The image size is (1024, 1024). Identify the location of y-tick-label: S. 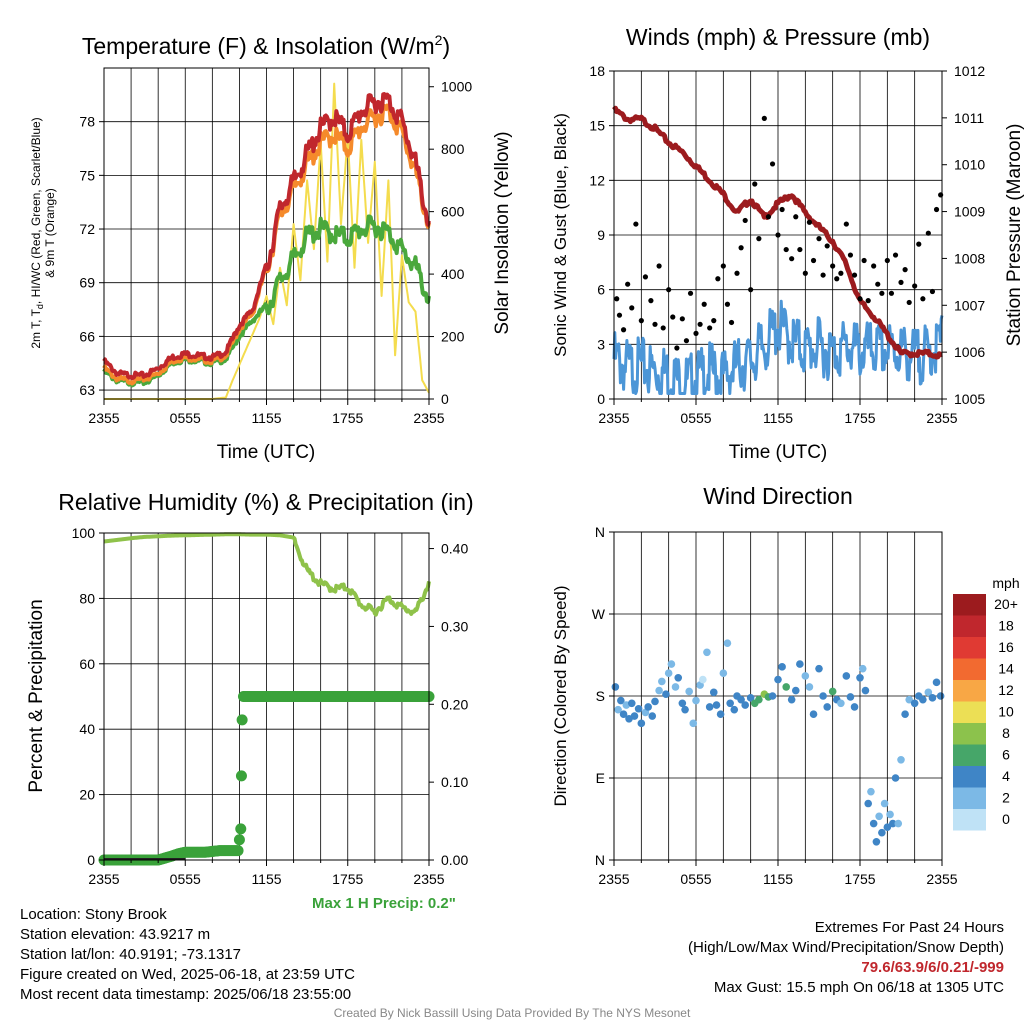
(600, 696).